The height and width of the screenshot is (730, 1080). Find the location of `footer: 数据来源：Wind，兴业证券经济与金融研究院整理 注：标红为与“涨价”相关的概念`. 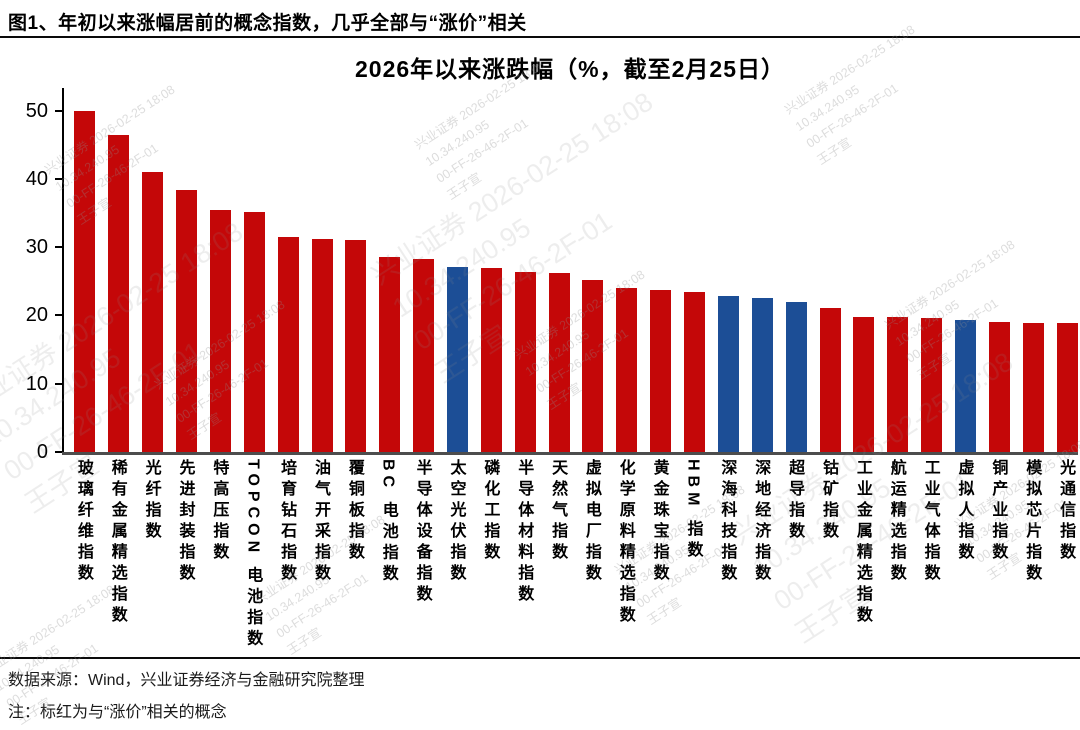

footer: 数据来源：Wind，兴业证券经济与金融研究院整理 注：标红为与“涨价”相关的概念 is located at coordinates (540, 689).